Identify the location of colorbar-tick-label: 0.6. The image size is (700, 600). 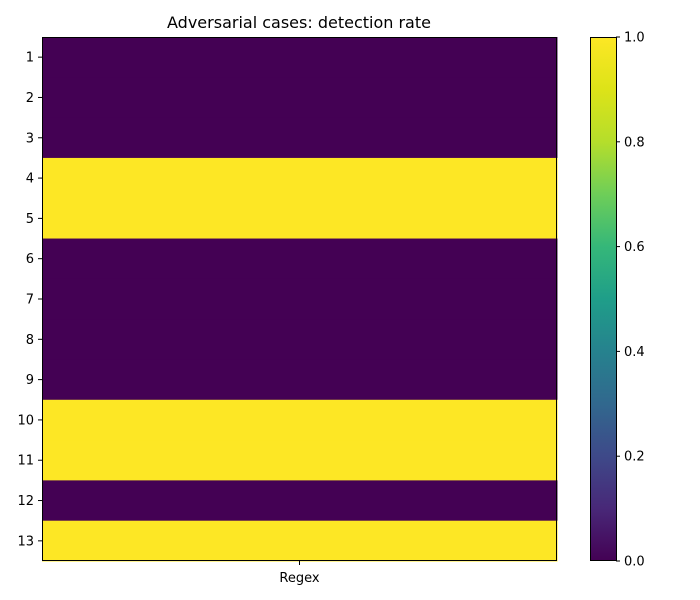
(634, 247).